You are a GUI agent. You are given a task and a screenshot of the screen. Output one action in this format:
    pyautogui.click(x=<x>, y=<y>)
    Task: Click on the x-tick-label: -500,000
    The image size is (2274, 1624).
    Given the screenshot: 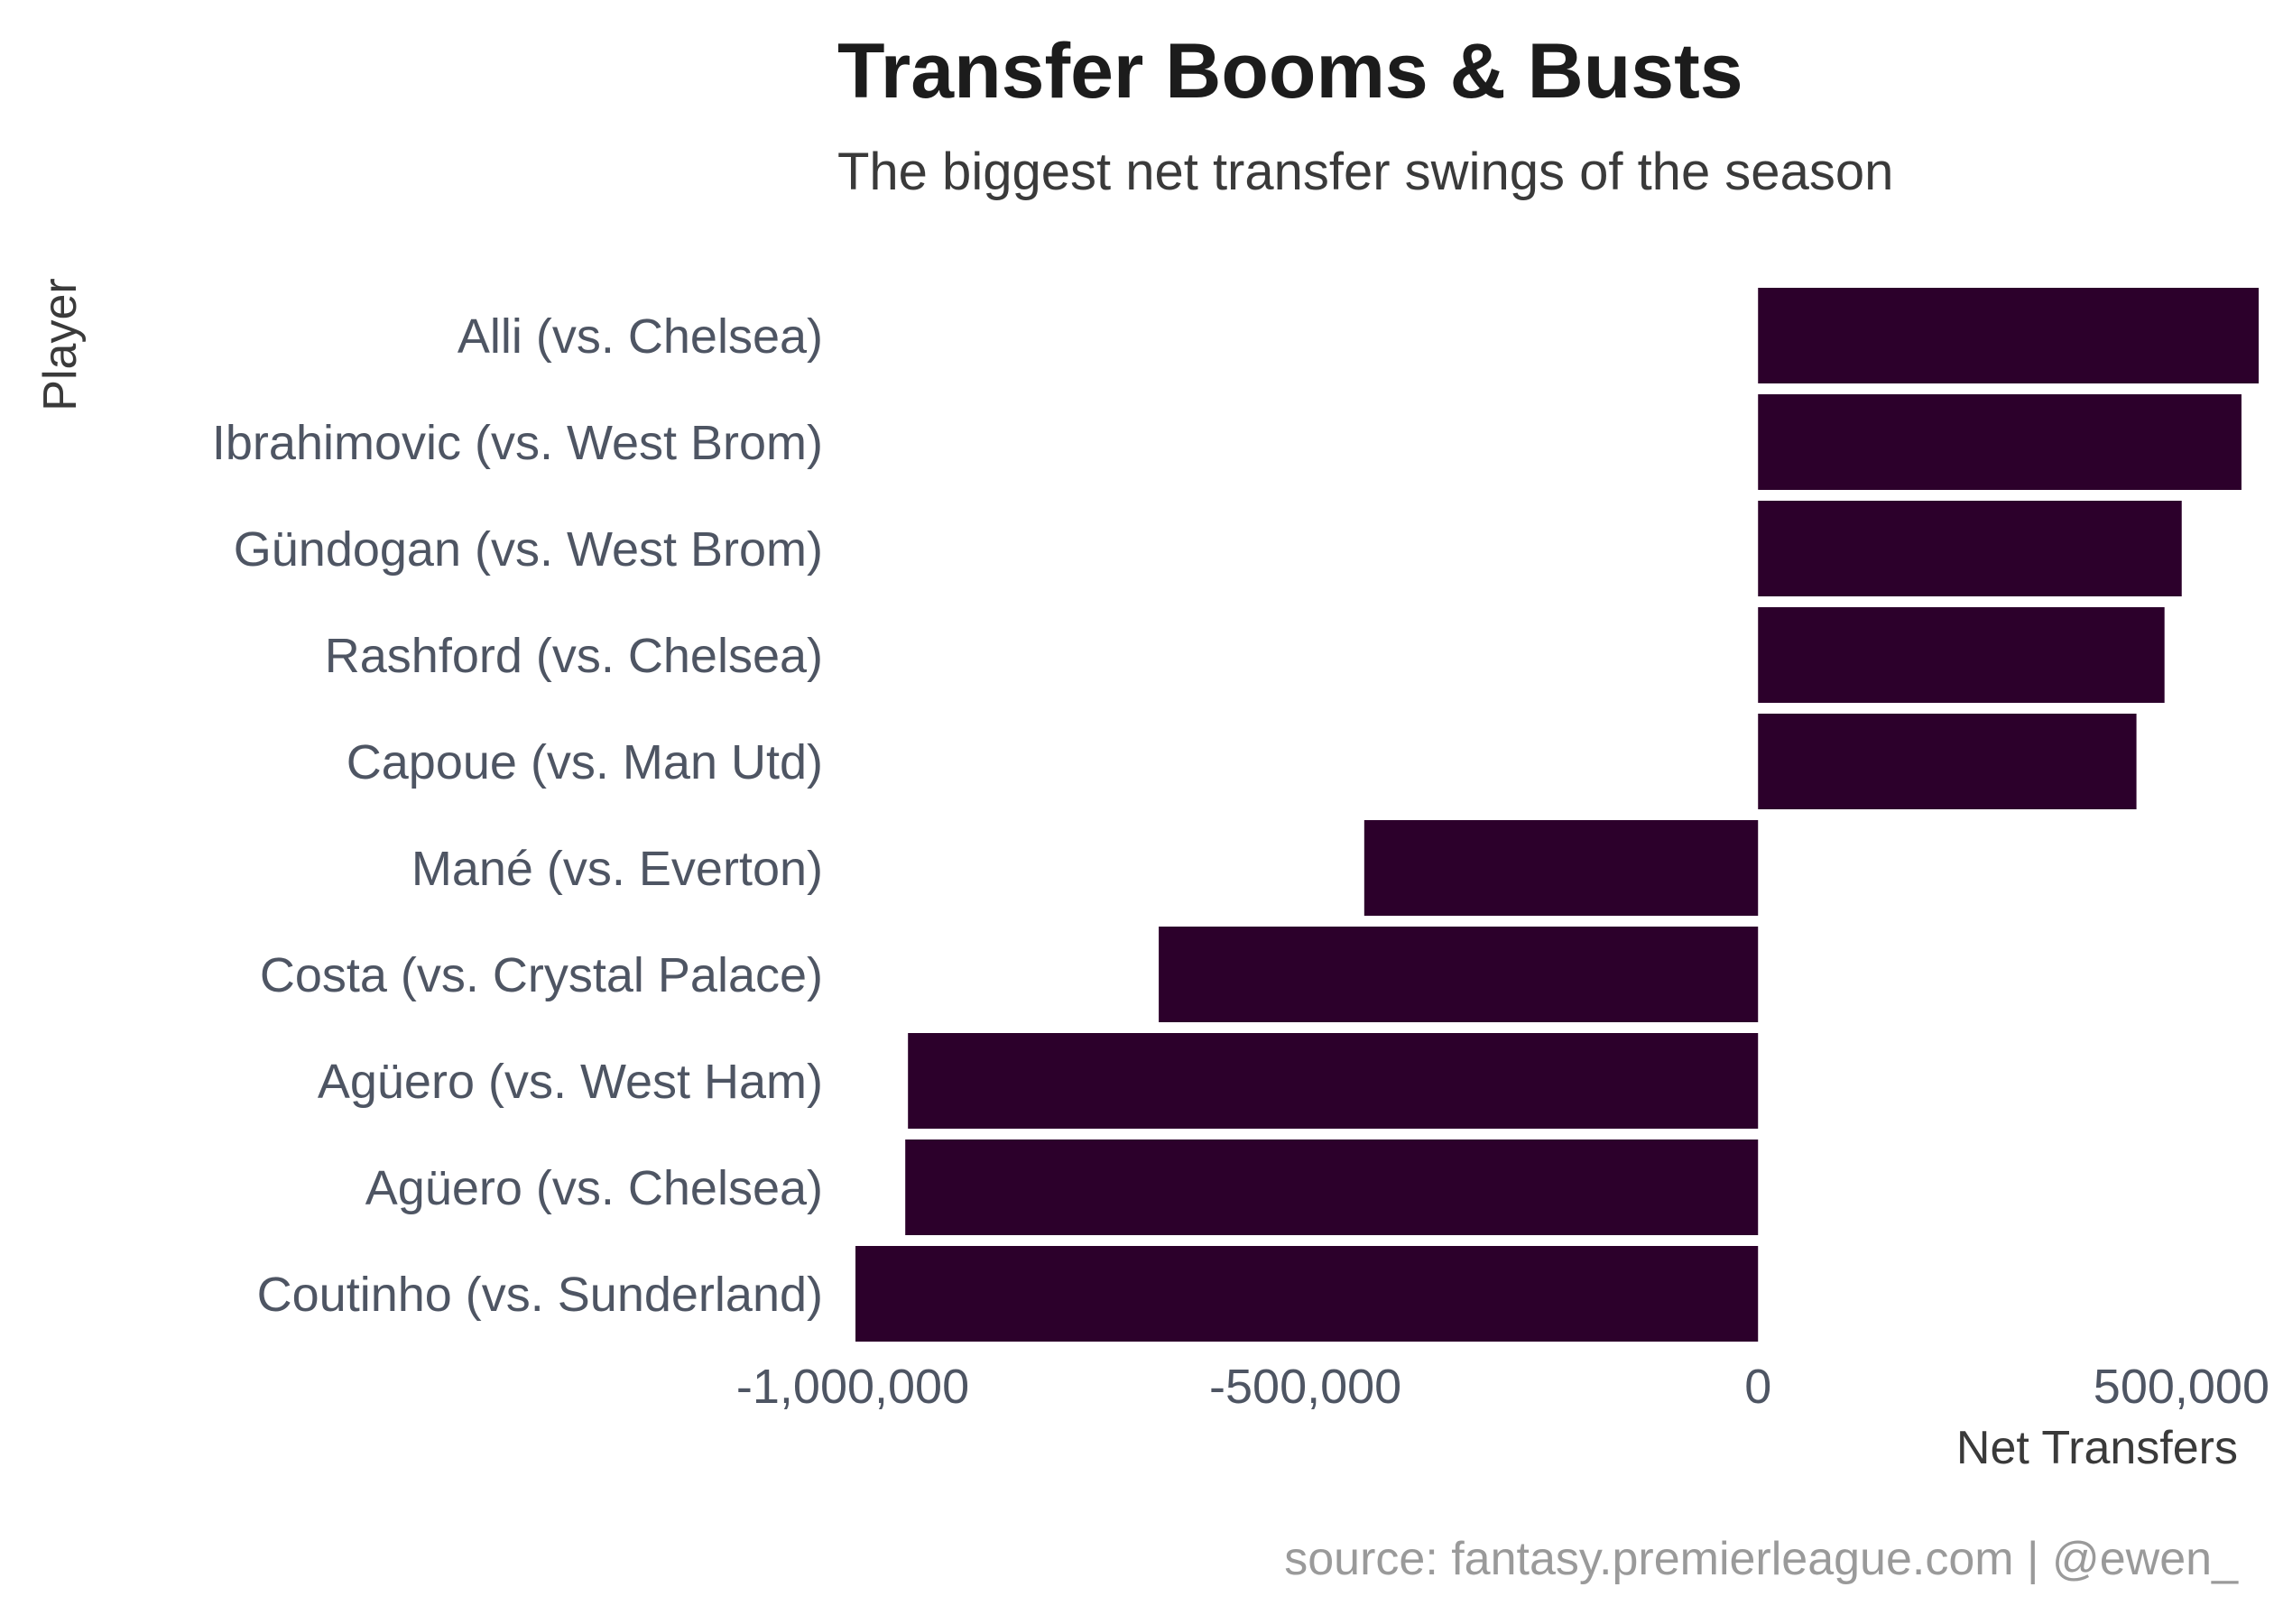 What is the action you would take?
    pyautogui.click(x=1305, y=1387)
    